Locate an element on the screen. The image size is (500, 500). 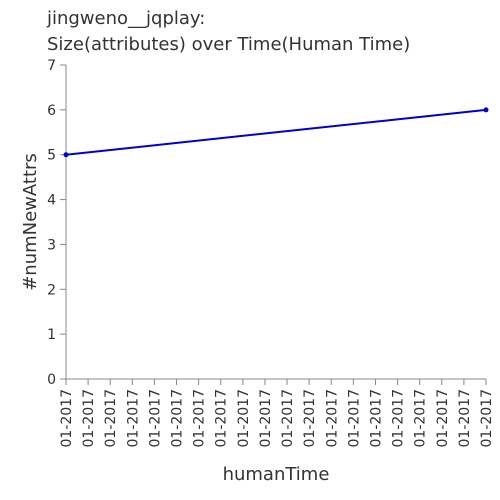
y-tick-label: 2 is located at coordinates (51, 290).